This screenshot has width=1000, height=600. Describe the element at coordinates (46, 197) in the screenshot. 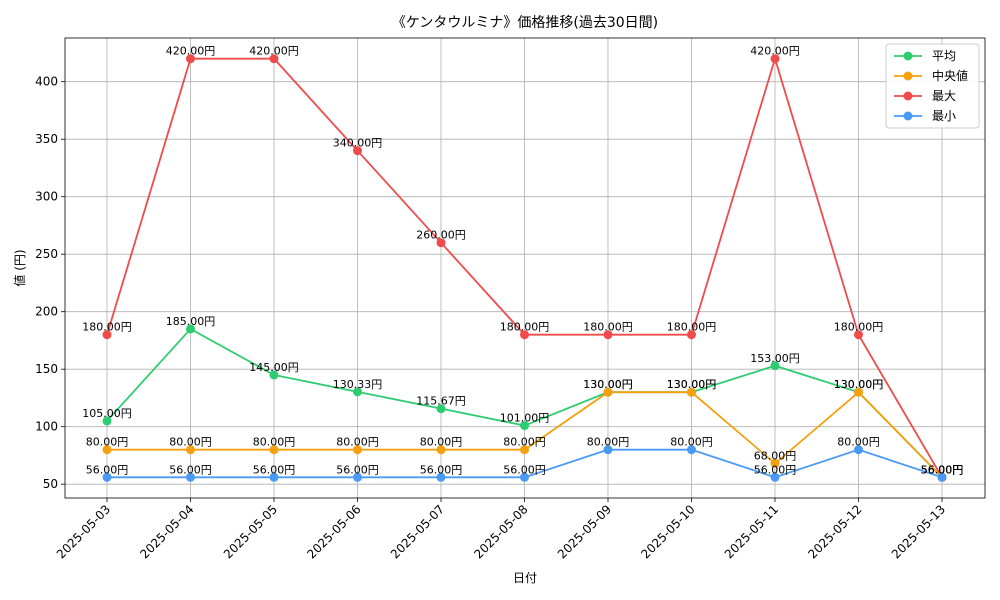

I see `y-tick-label: 300` at that location.